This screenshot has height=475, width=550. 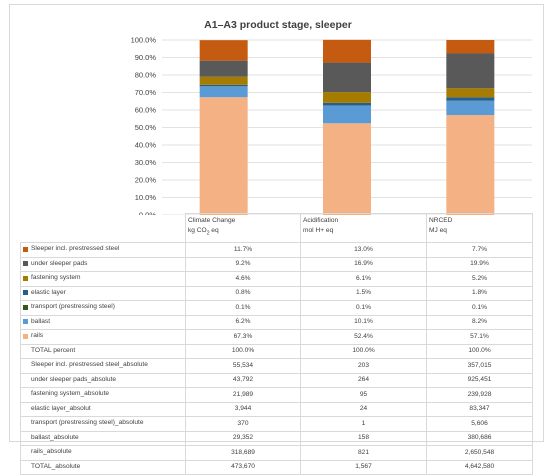 I want to click on data-label: 239,928, so click(x=480, y=395).